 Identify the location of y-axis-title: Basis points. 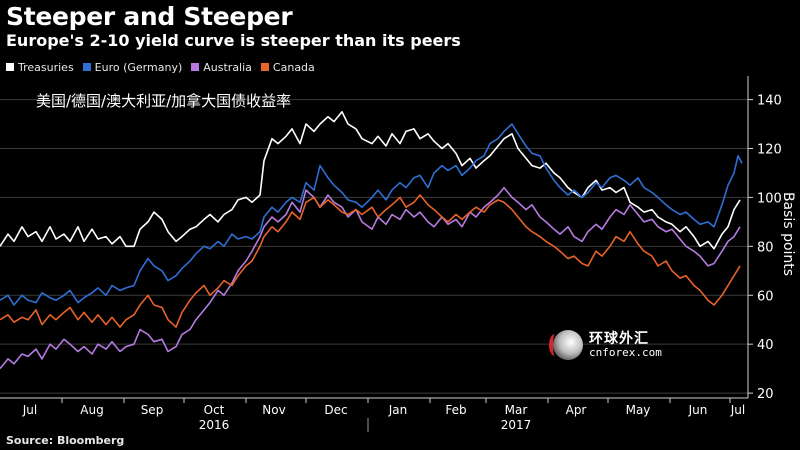
(788, 234).